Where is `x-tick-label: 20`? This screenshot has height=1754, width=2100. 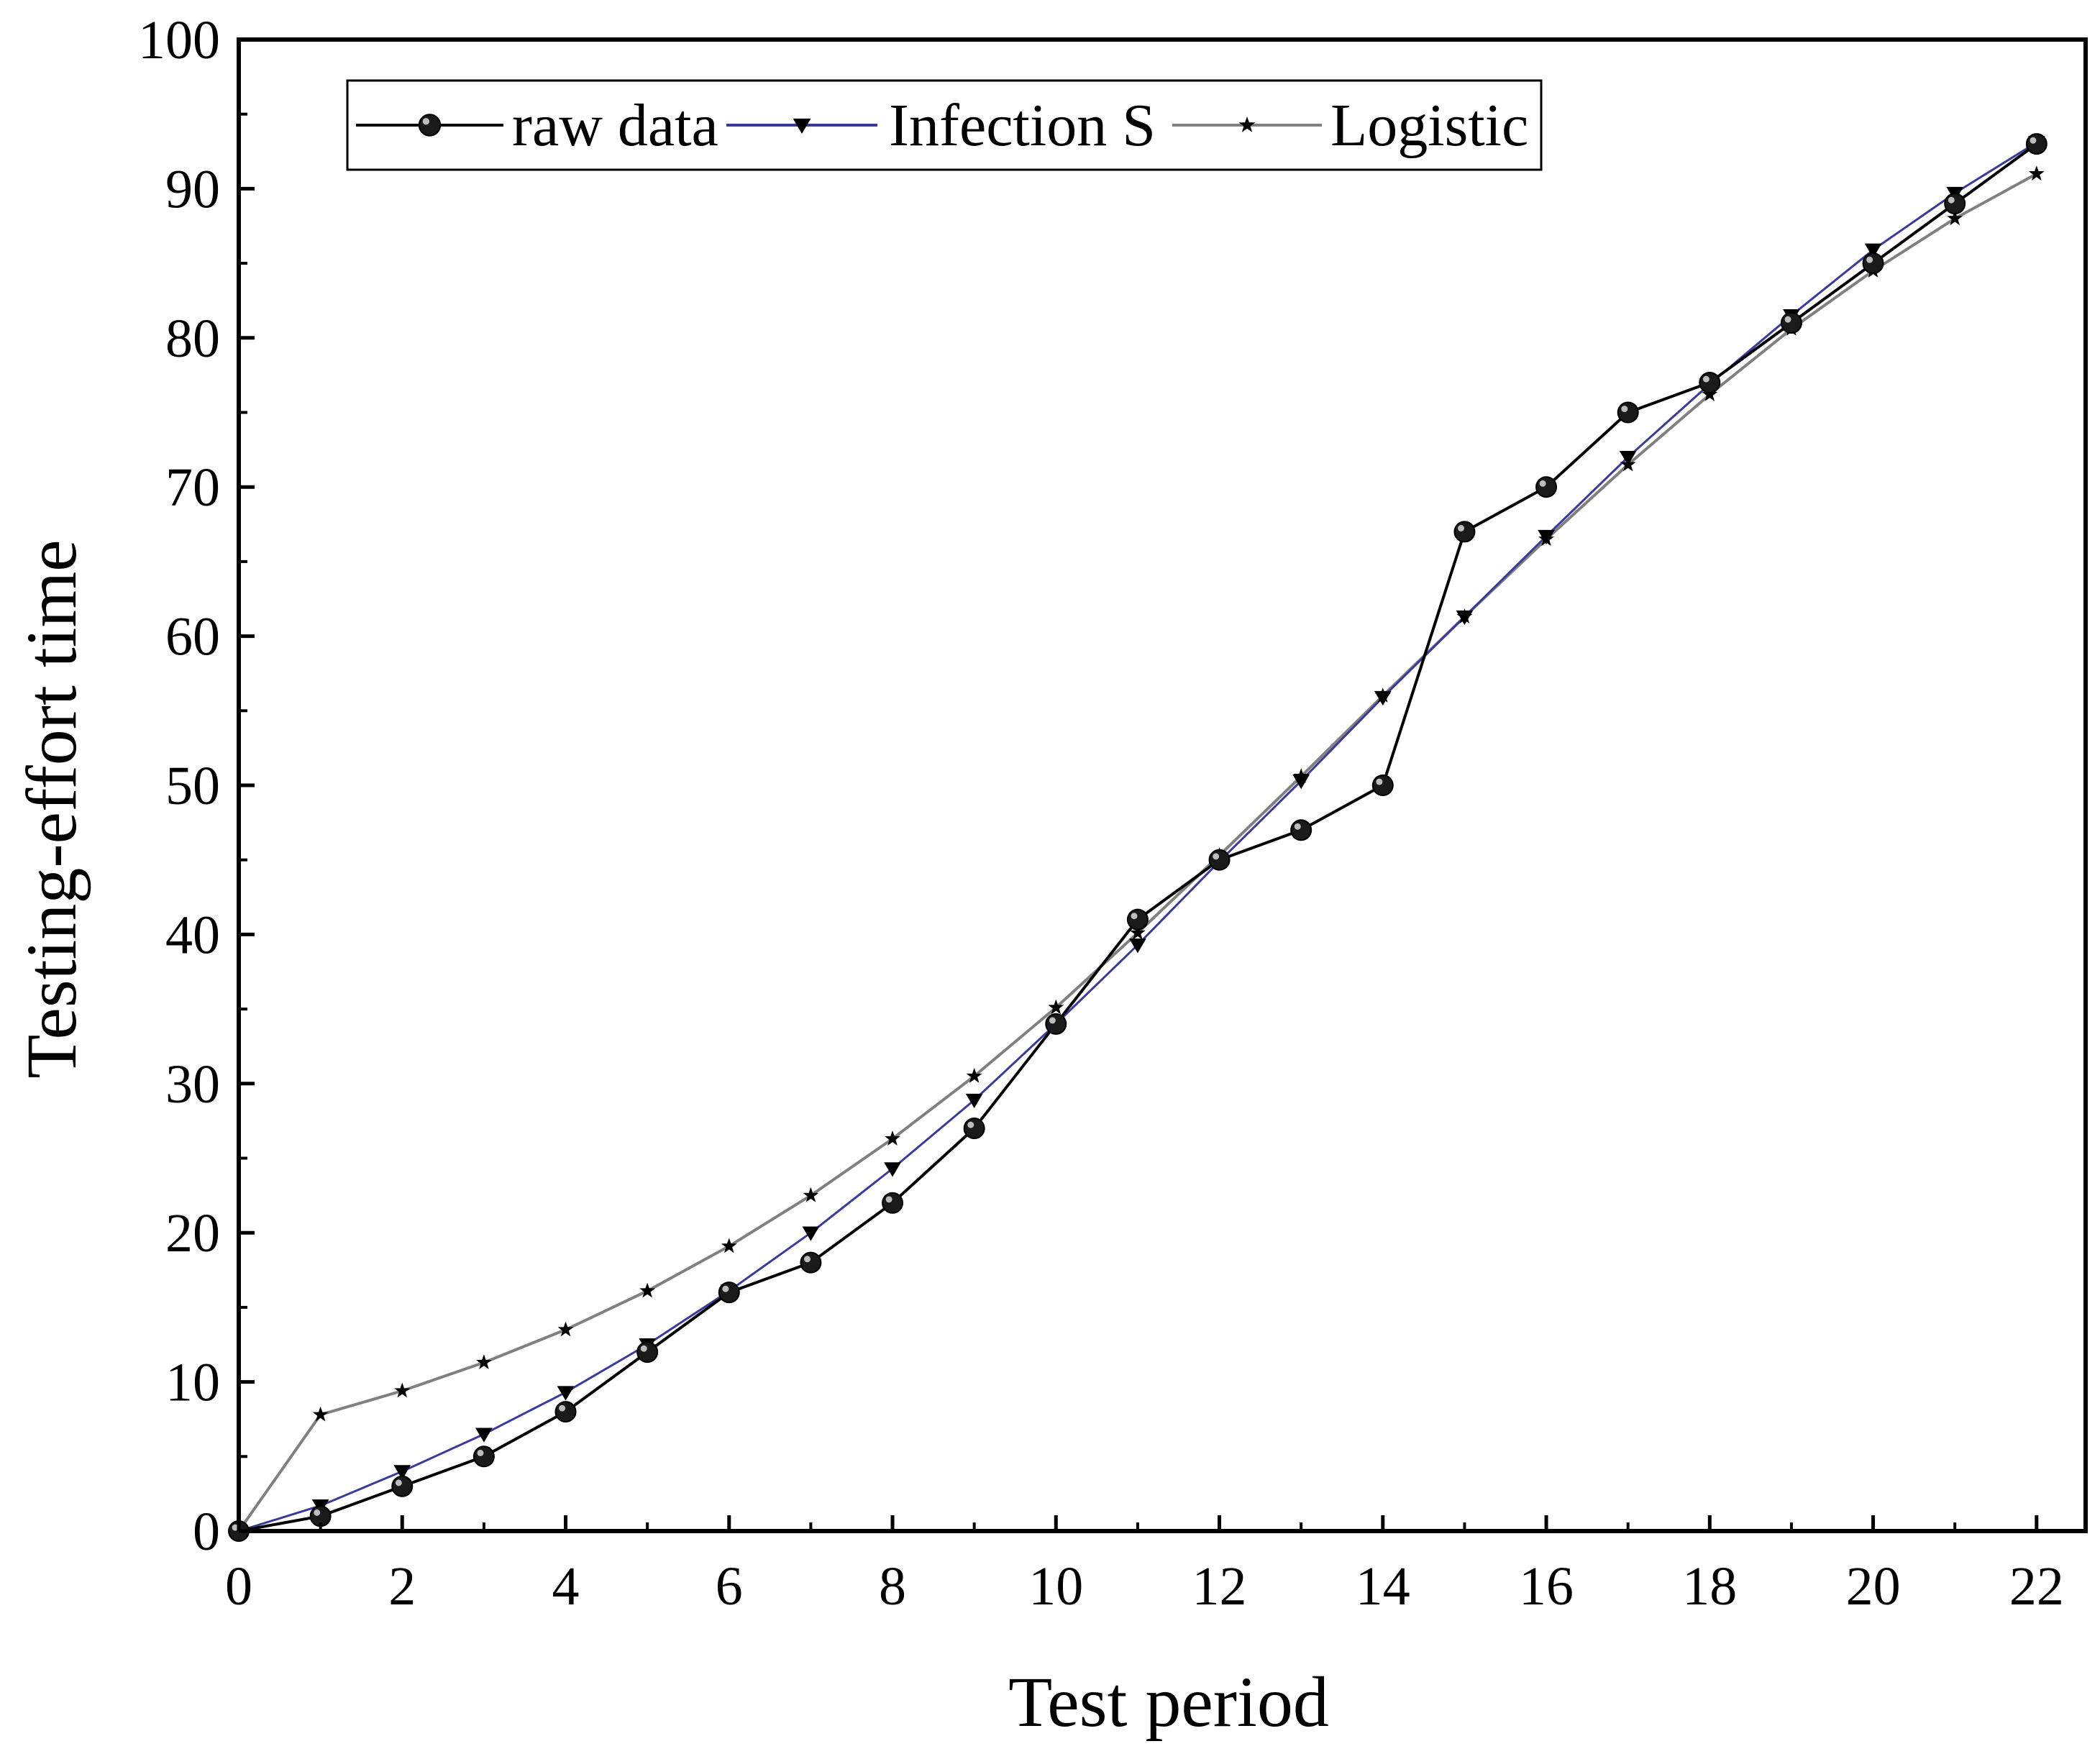 x-tick-label: 20 is located at coordinates (1873, 1587).